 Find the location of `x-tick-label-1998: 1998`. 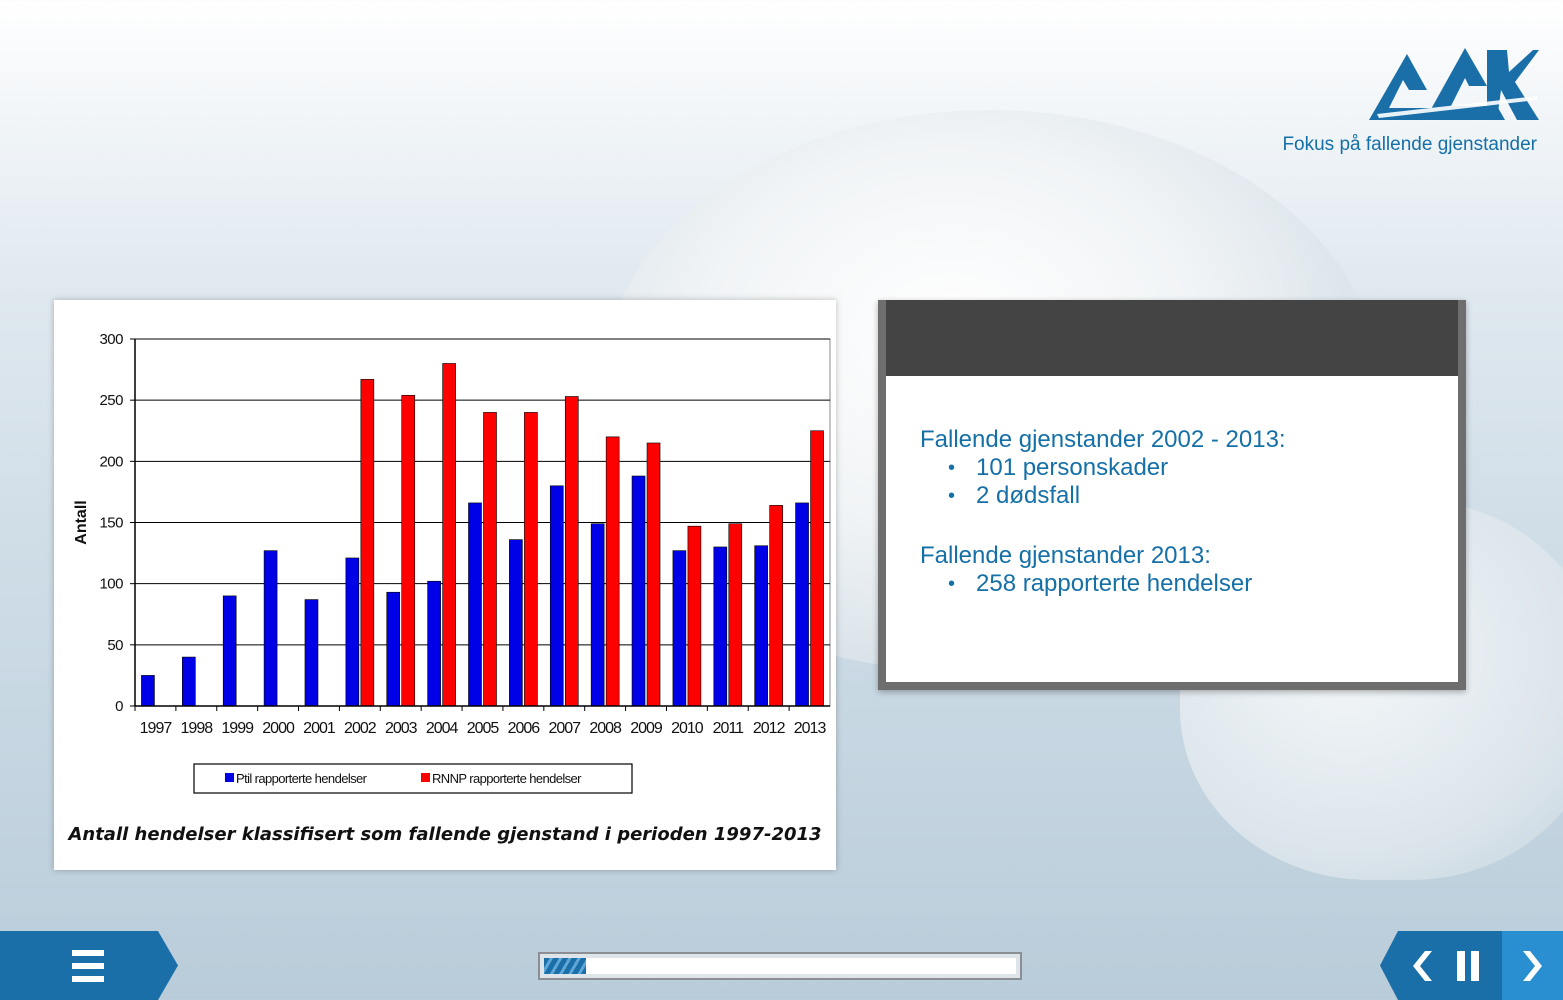

x-tick-label-1998: 1998 is located at coordinates (197, 728).